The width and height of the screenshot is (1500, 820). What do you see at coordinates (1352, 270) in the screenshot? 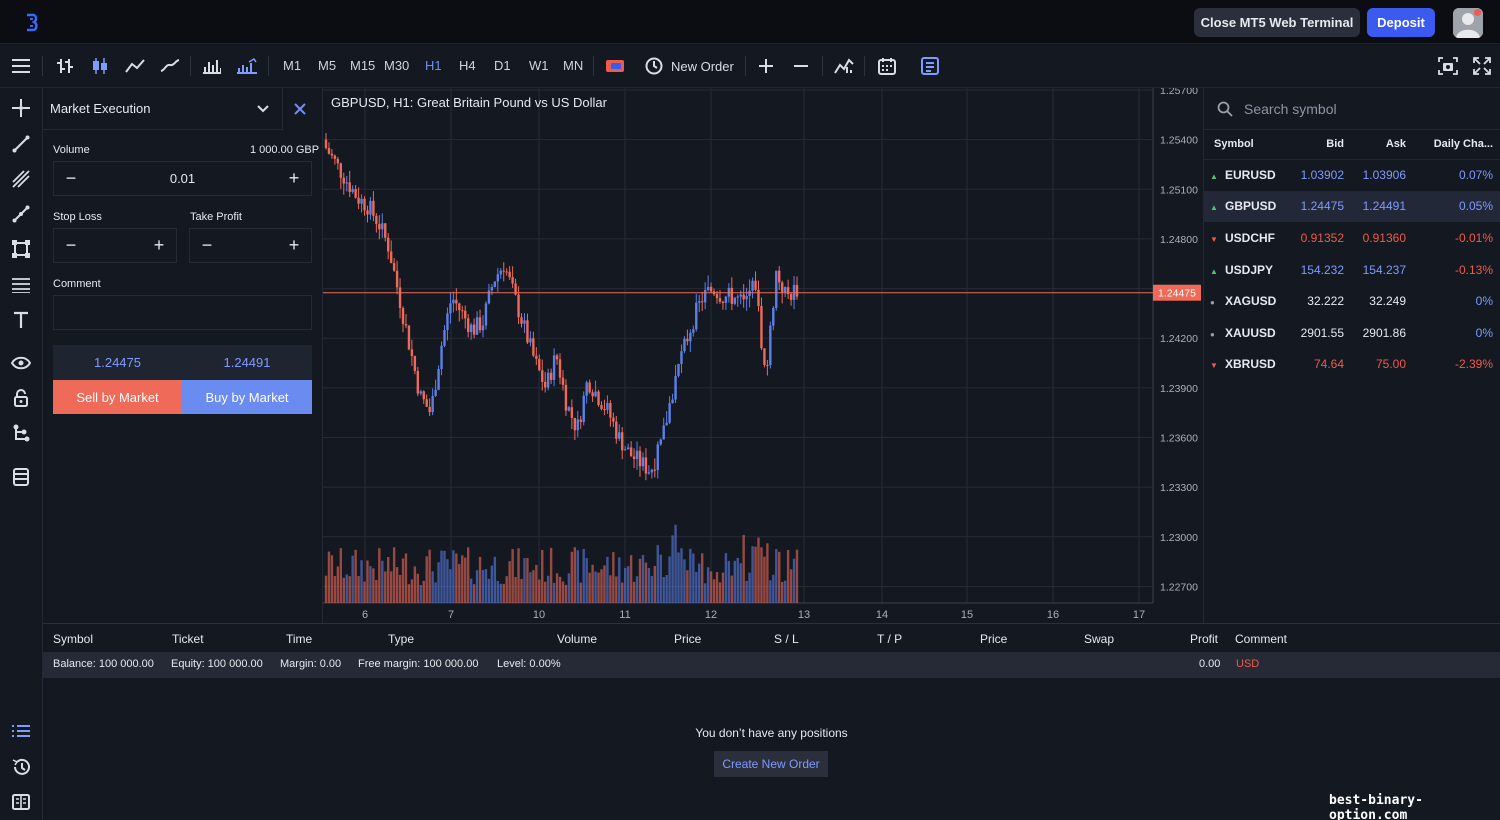
I see `table-row: ▲ USDJPY 154.232 154.237 -0.13%` at bounding box center [1352, 270].